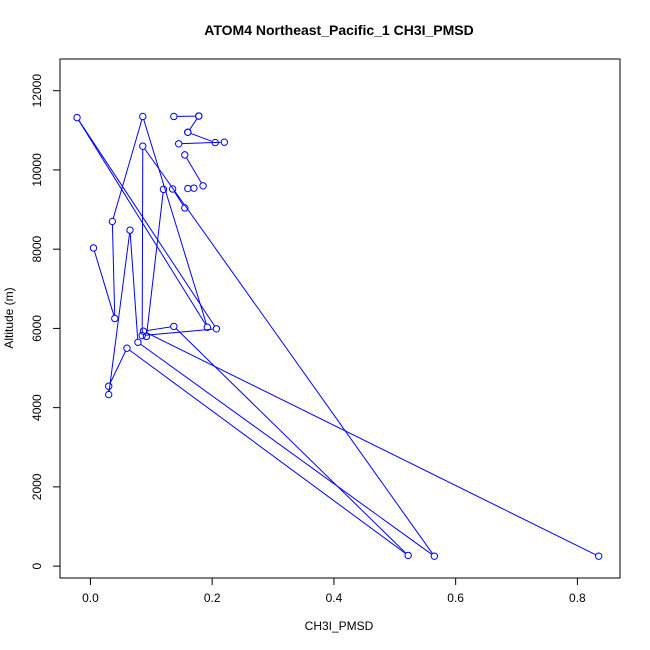  What do you see at coordinates (37, 328) in the screenshot?
I see `y-tick-label: 6000` at bounding box center [37, 328].